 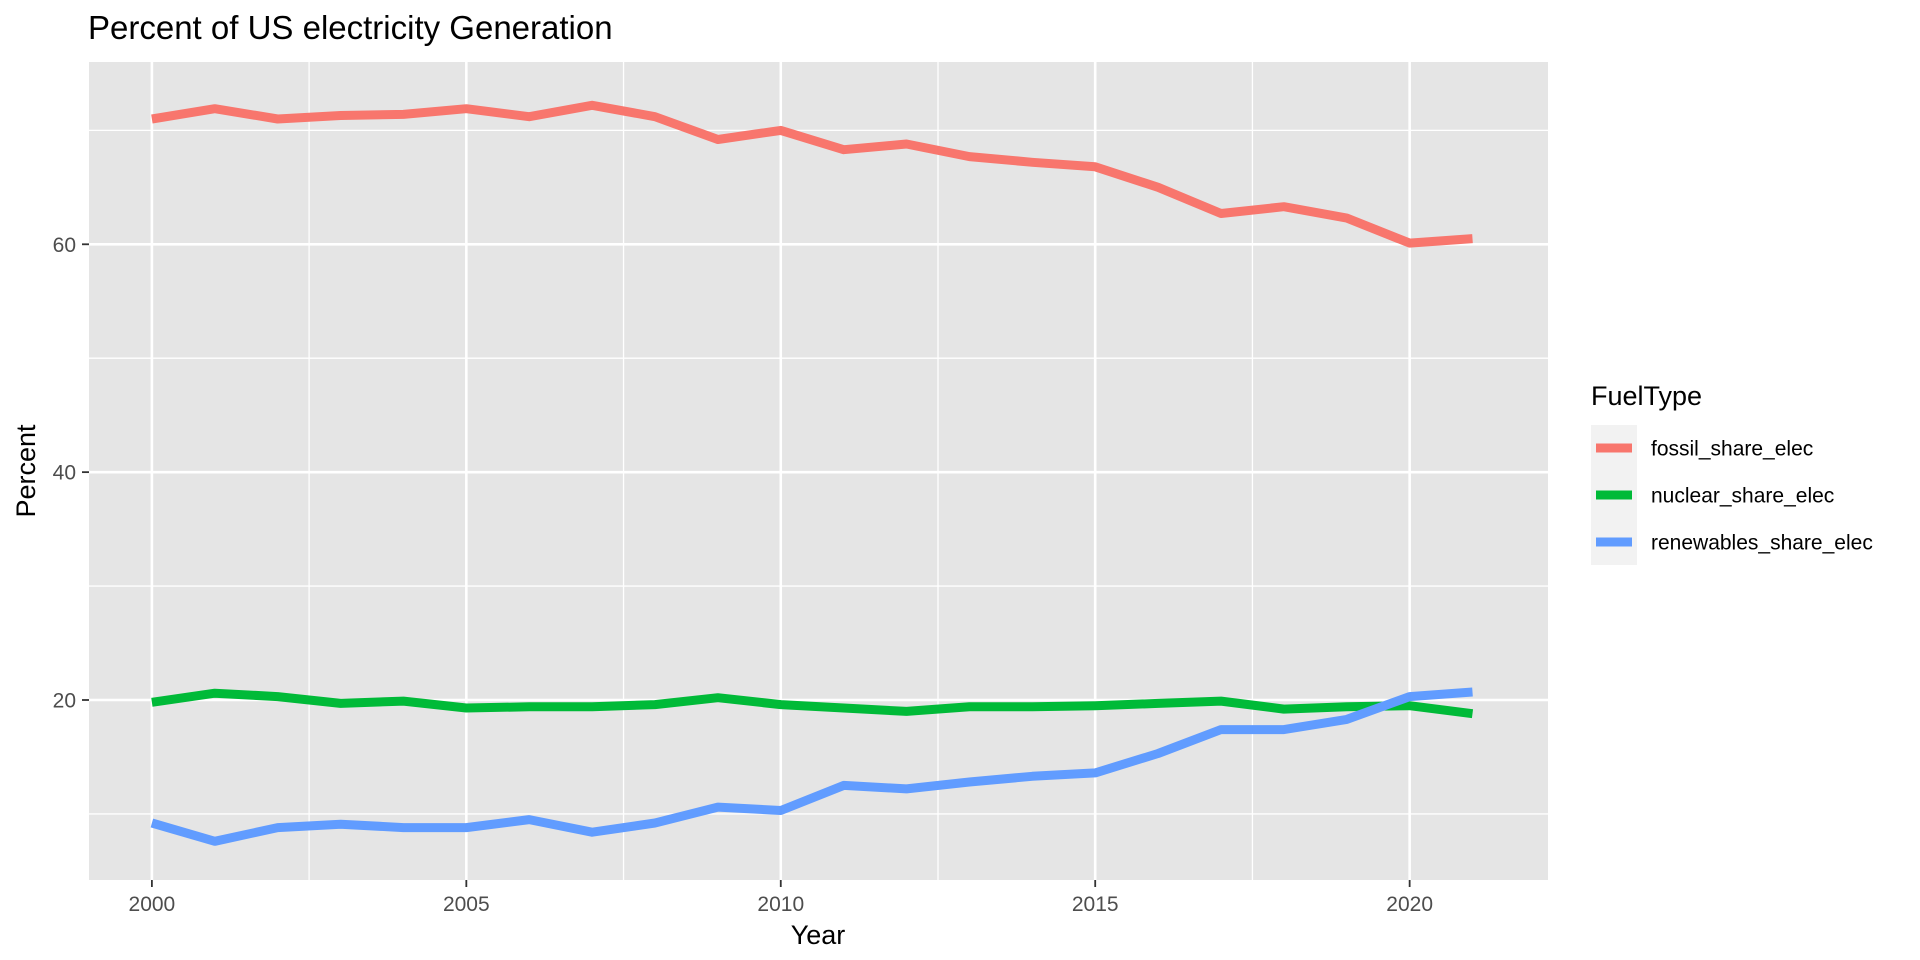 I want to click on x-tick-label: 2005, so click(x=466, y=904).